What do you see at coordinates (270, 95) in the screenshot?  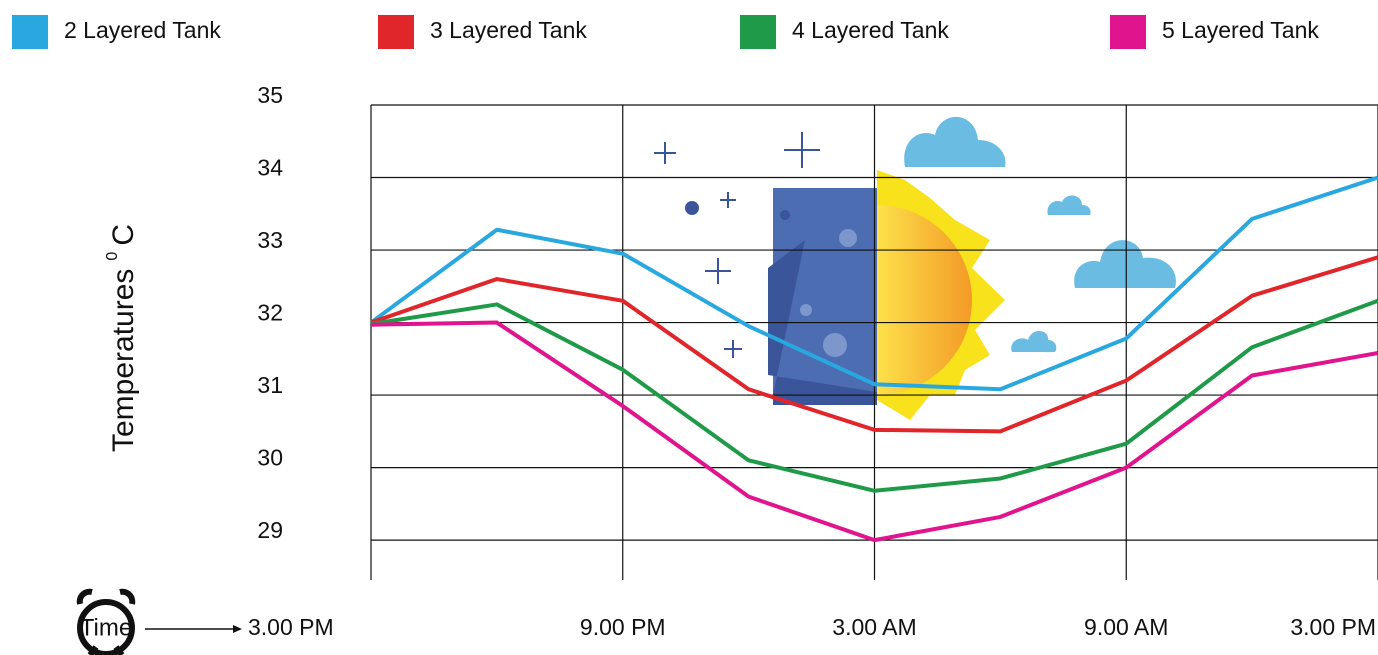 I see `y-tick-label: 35` at bounding box center [270, 95].